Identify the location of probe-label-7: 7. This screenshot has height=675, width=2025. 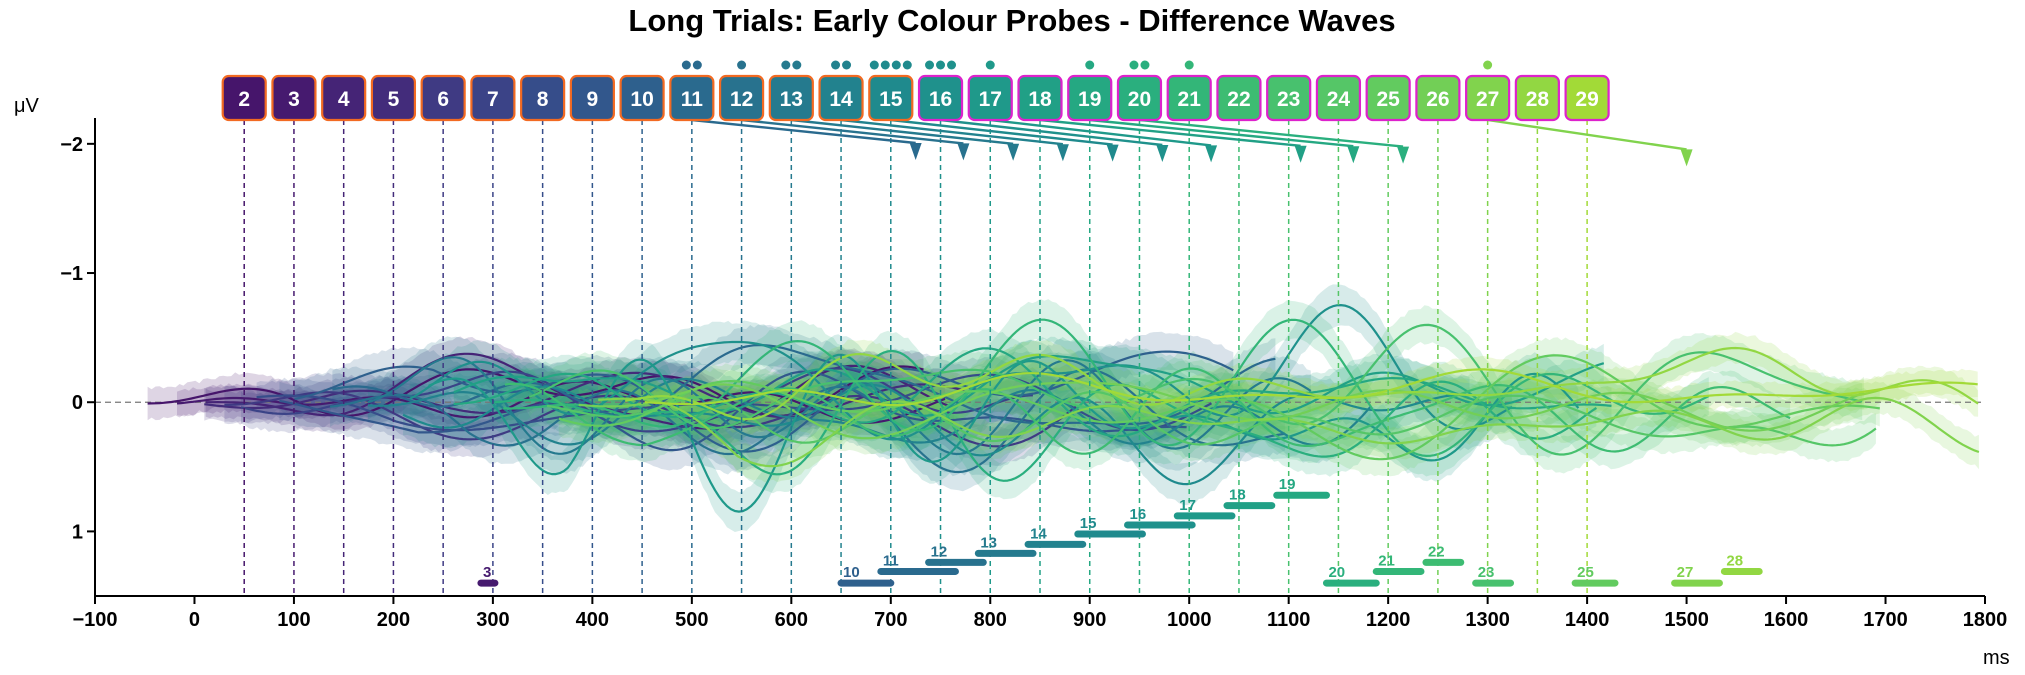
(493, 99).